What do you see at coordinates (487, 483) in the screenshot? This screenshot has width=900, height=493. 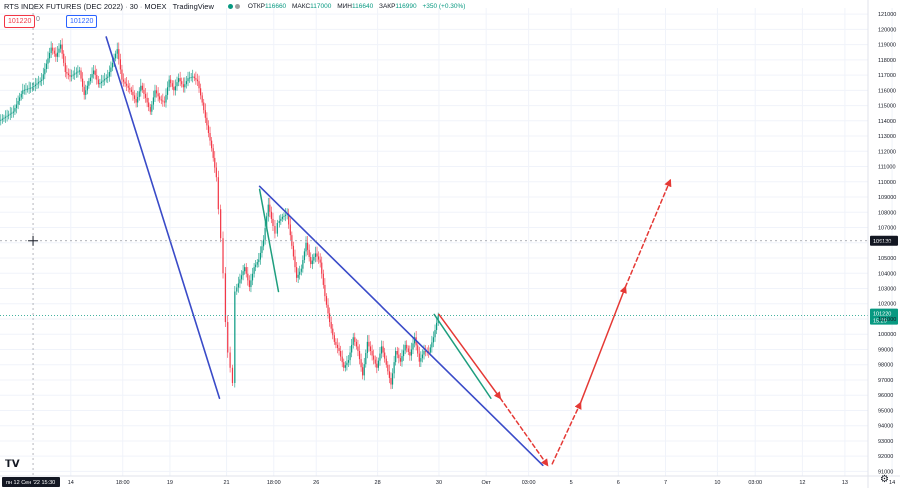 I see `time-tick-label: Окт` at bounding box center [487, 483].